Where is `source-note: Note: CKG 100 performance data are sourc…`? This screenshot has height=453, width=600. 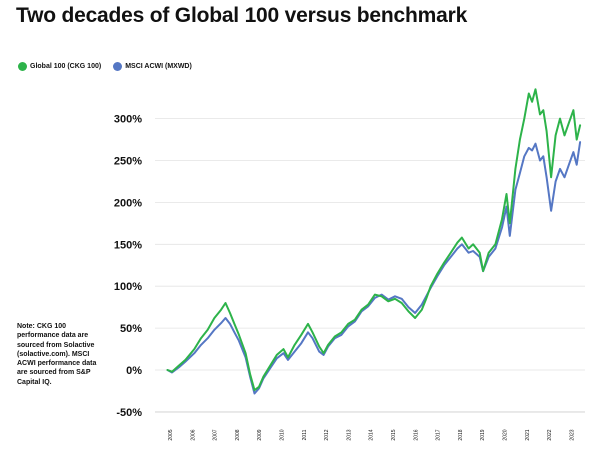
source-note: Note: CKG 100 performance data are sourc… is located at coordinates (57, 354).